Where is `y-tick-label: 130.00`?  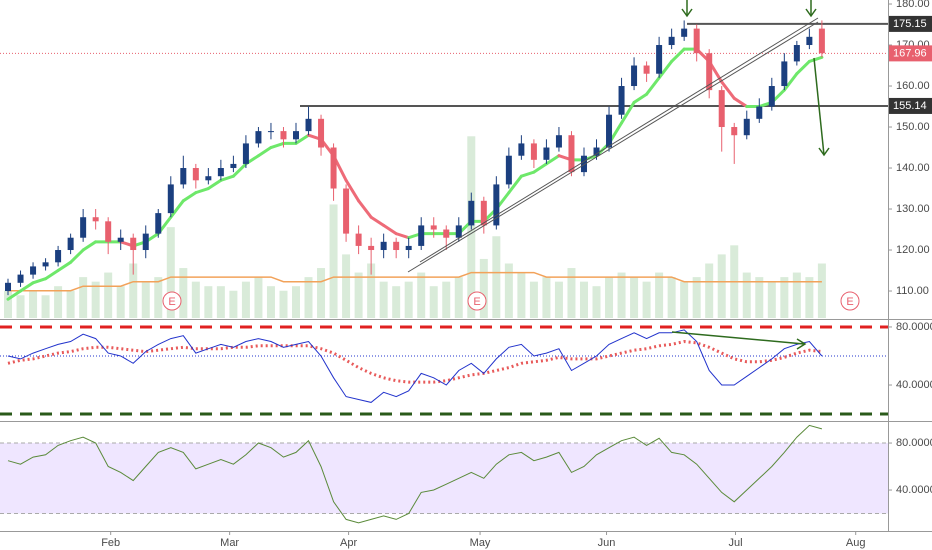 y-tick-label: 130.00 is located at coordinates (913, 209).